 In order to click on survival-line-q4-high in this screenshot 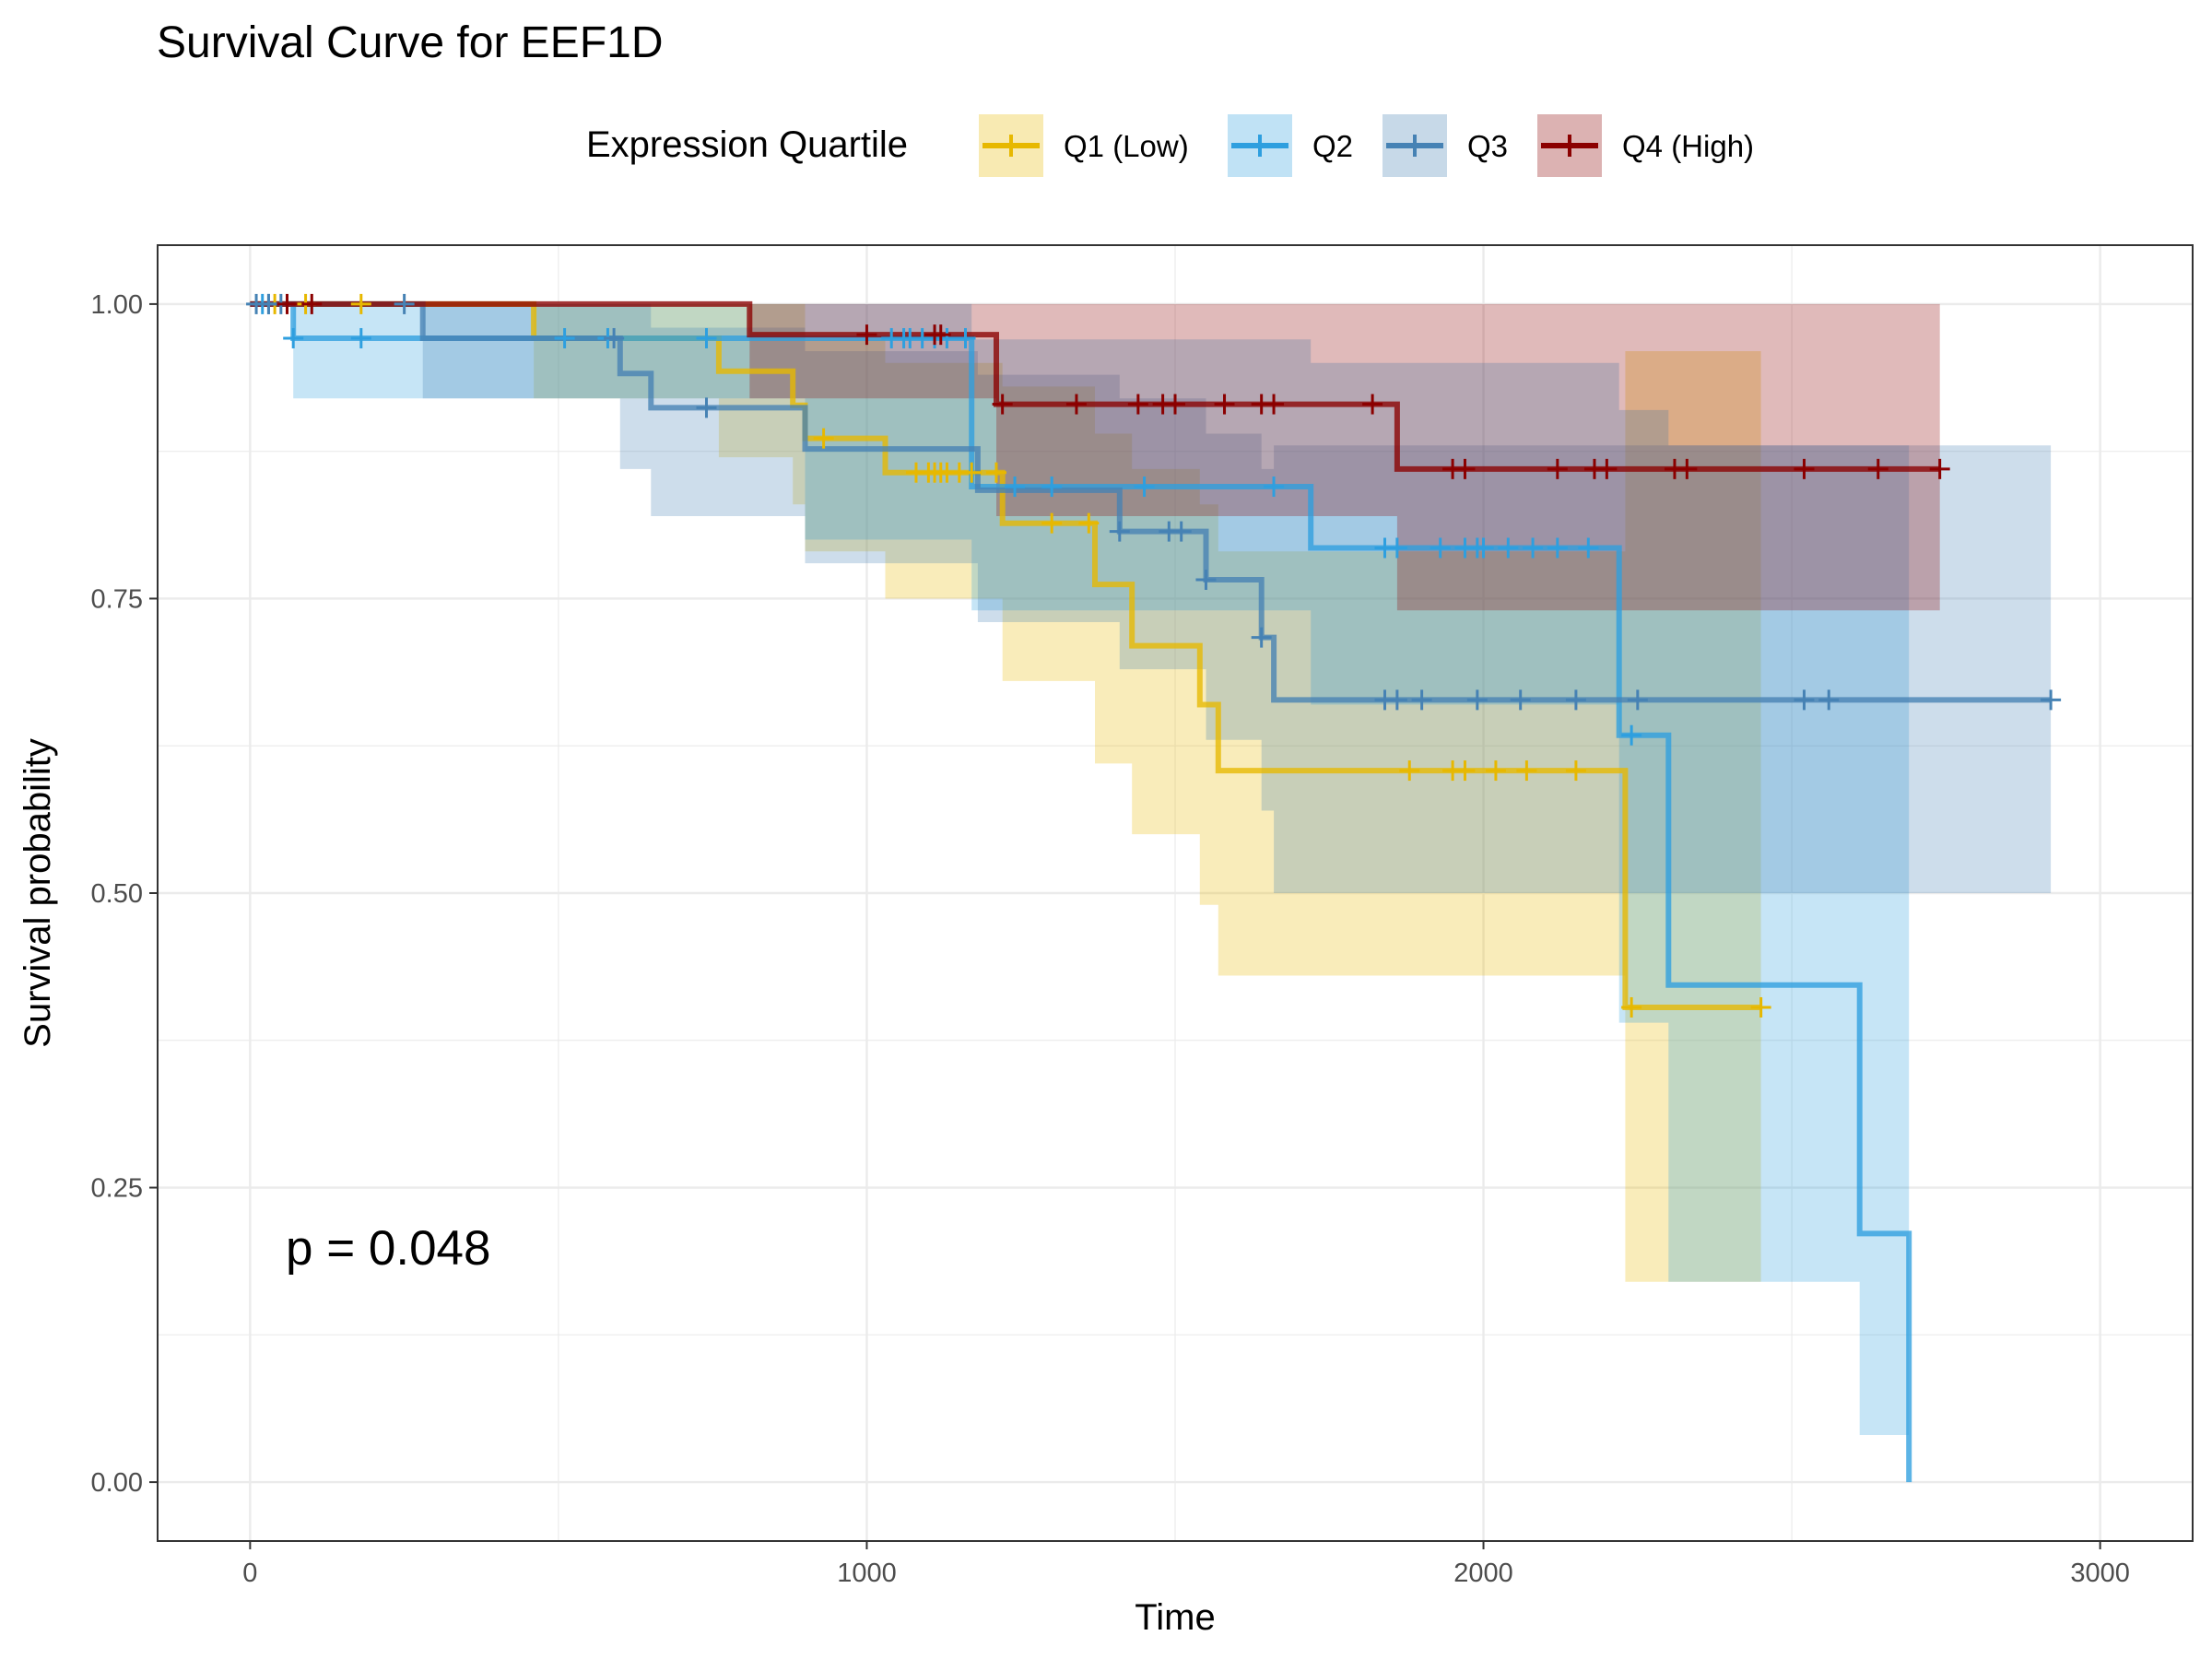, I will do `click(1095, 386)`.